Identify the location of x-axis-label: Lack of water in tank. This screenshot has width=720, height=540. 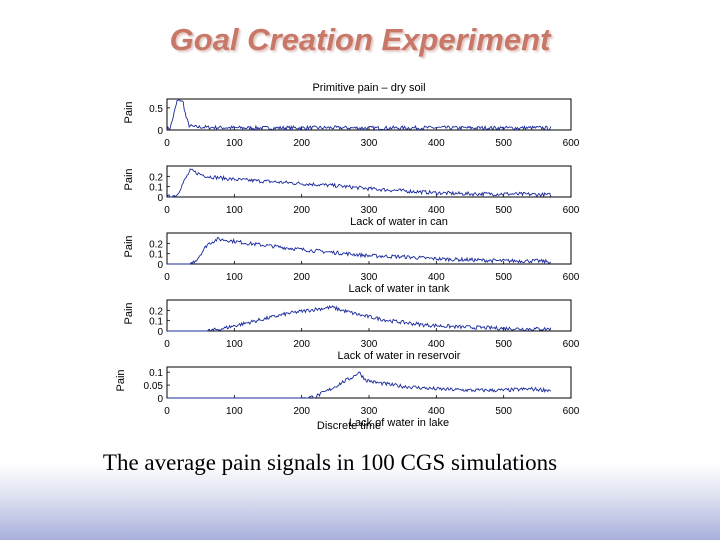
(399, 289).